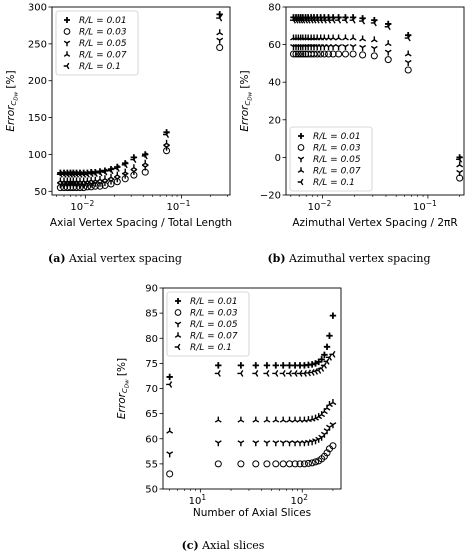  I want to click on x-axis-label: Azimuthal Vertex Spacing / 2πR, so click(374, 223).